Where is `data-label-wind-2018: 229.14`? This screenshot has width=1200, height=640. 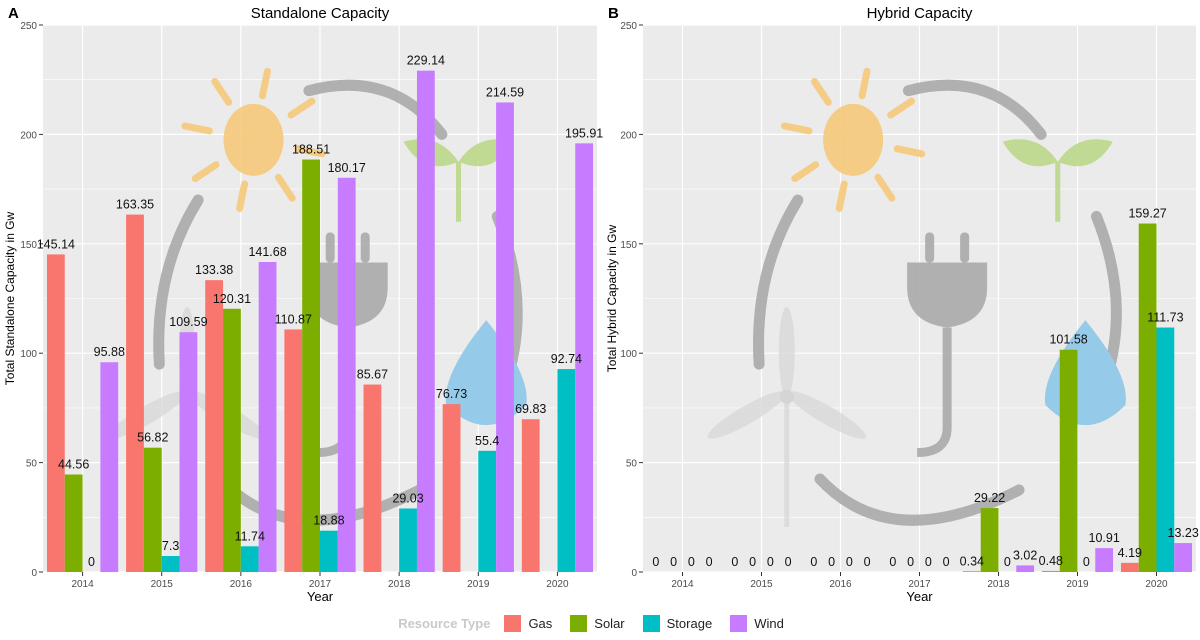 data-label-wind-2018: 229.14 is located at coordinates (426, 61).